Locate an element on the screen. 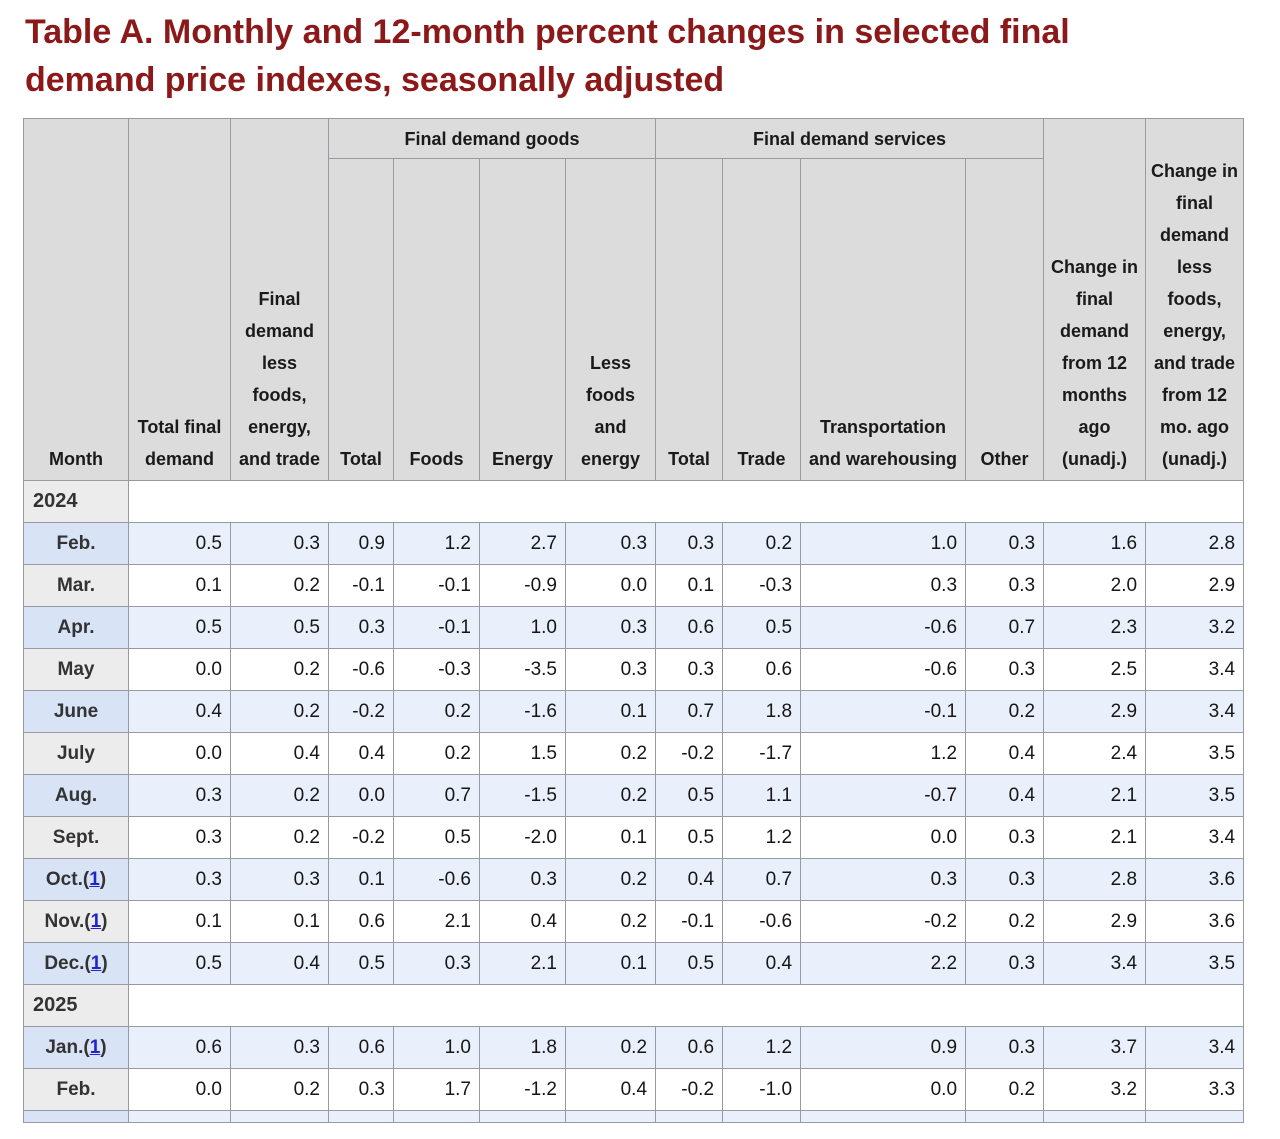 This screenshot has height=1139, width=1280. value-cell: 2.8 is located at coordinates (1095, 879).